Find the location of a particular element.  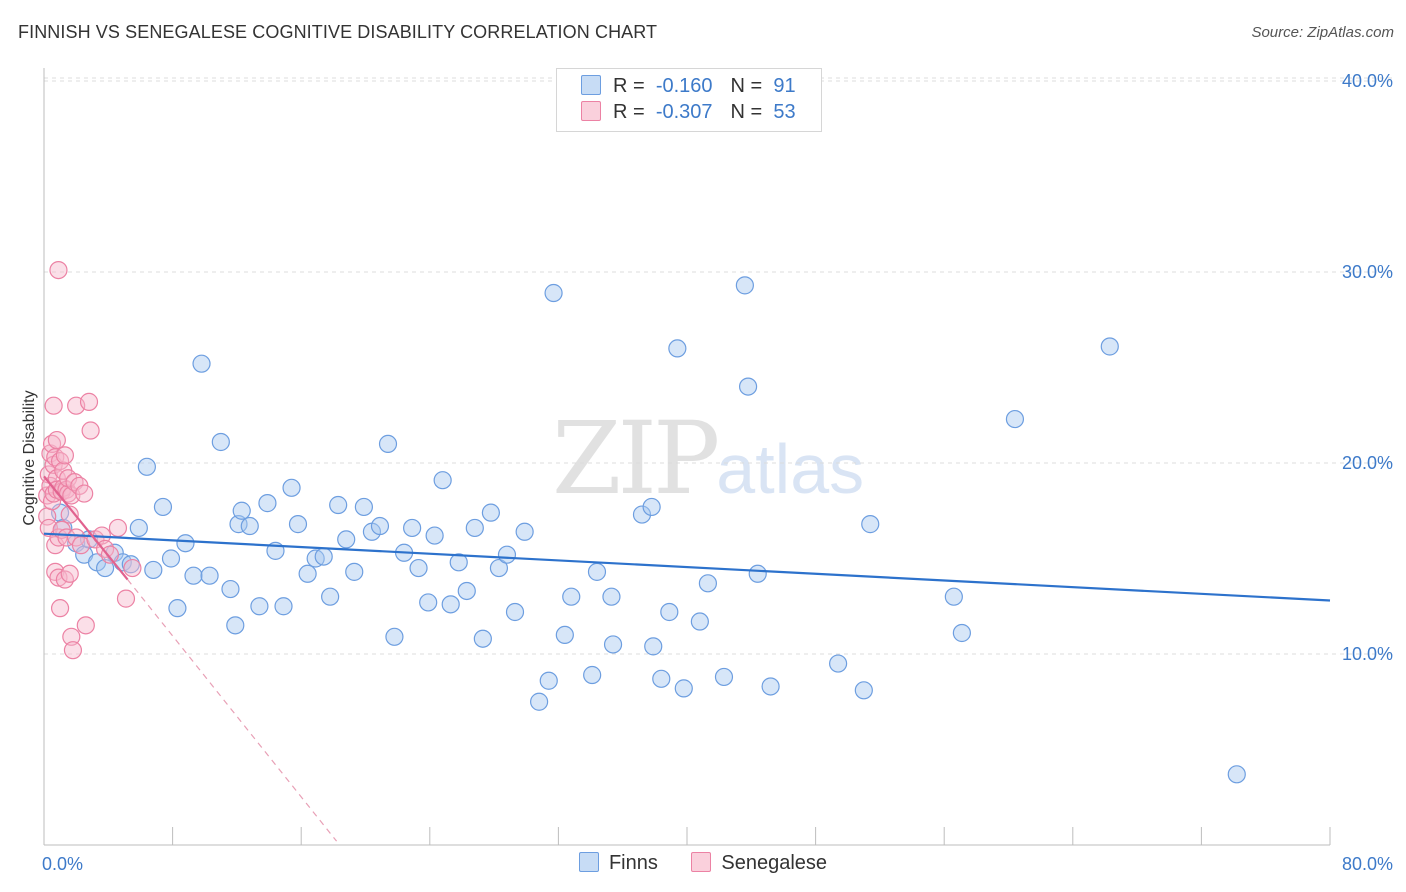

watermark: ZIPatlas is located at coordinates (708, 458).